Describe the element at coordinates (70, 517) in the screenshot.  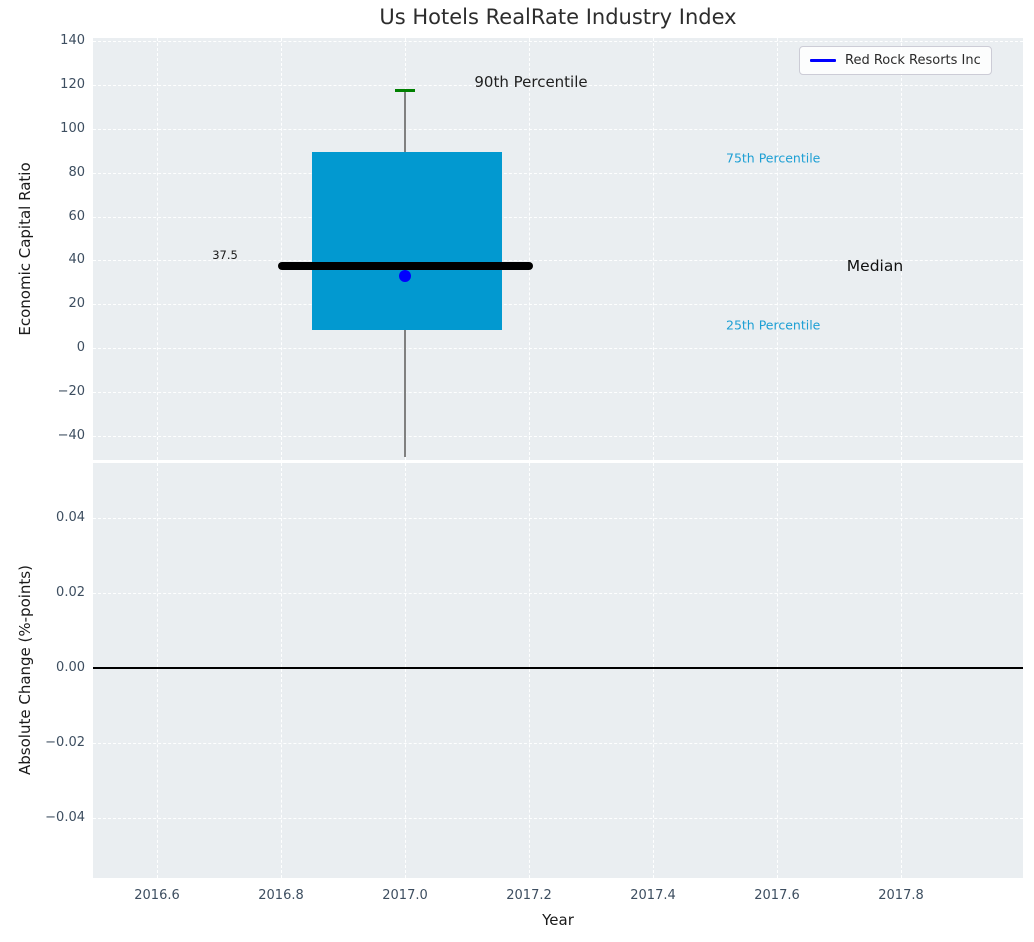
I see `y-tick-label: 0.04` at that location.